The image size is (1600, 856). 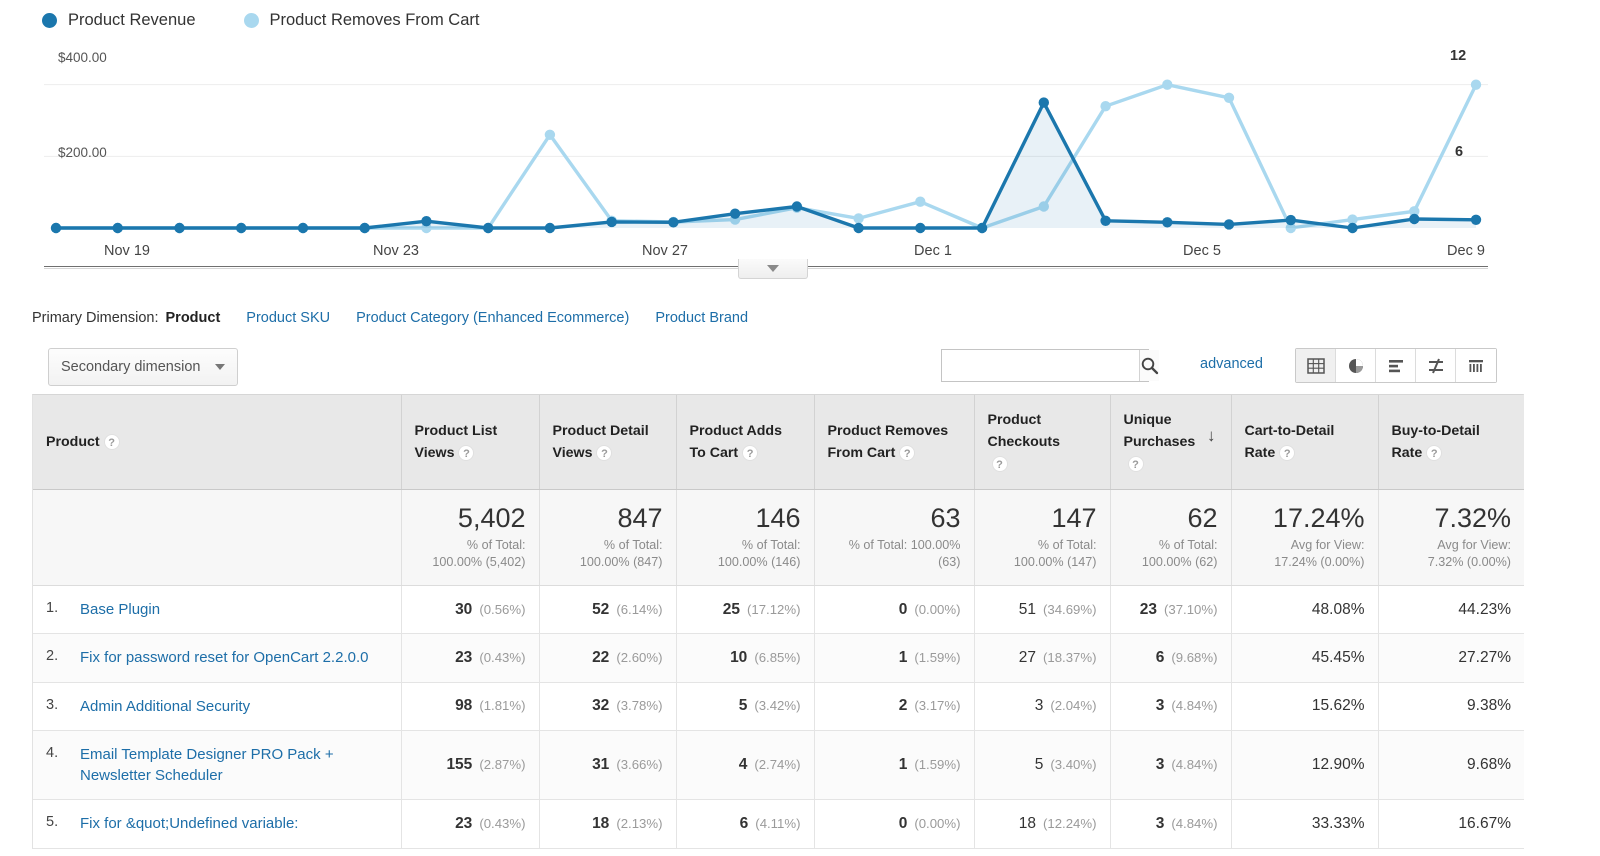 I want to click on column-header-label: Product List, so click(x=456, y=431).